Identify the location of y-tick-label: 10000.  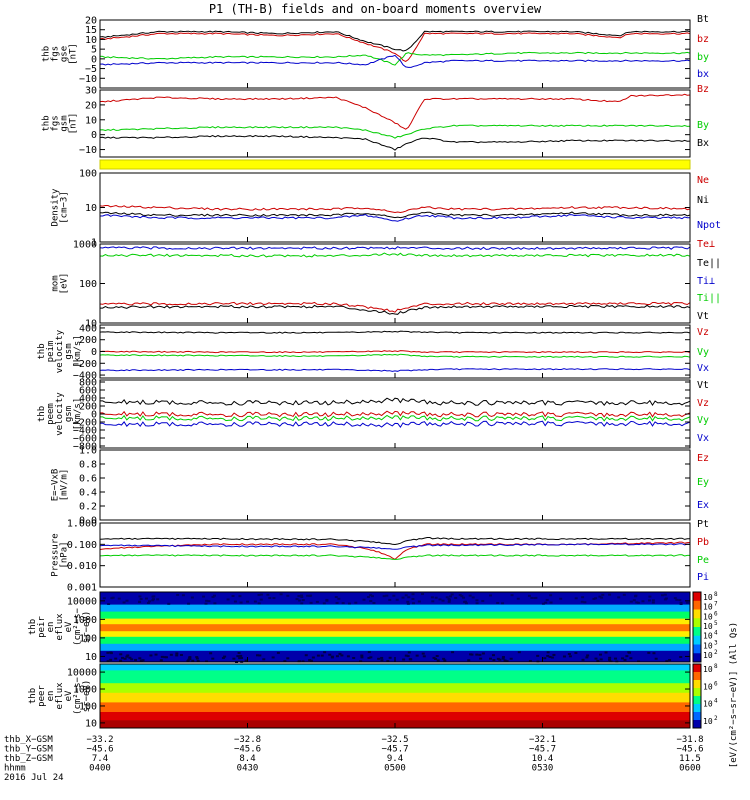
(82, 673).